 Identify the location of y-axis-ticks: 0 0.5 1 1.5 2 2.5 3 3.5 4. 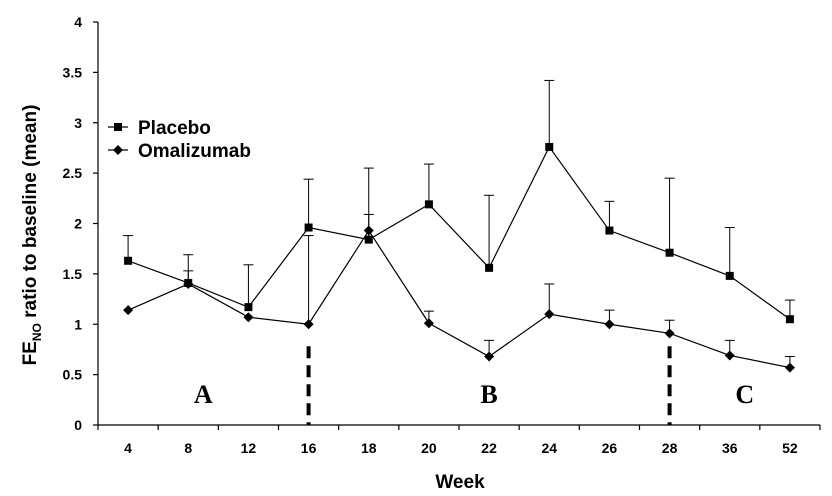
(80, 223).